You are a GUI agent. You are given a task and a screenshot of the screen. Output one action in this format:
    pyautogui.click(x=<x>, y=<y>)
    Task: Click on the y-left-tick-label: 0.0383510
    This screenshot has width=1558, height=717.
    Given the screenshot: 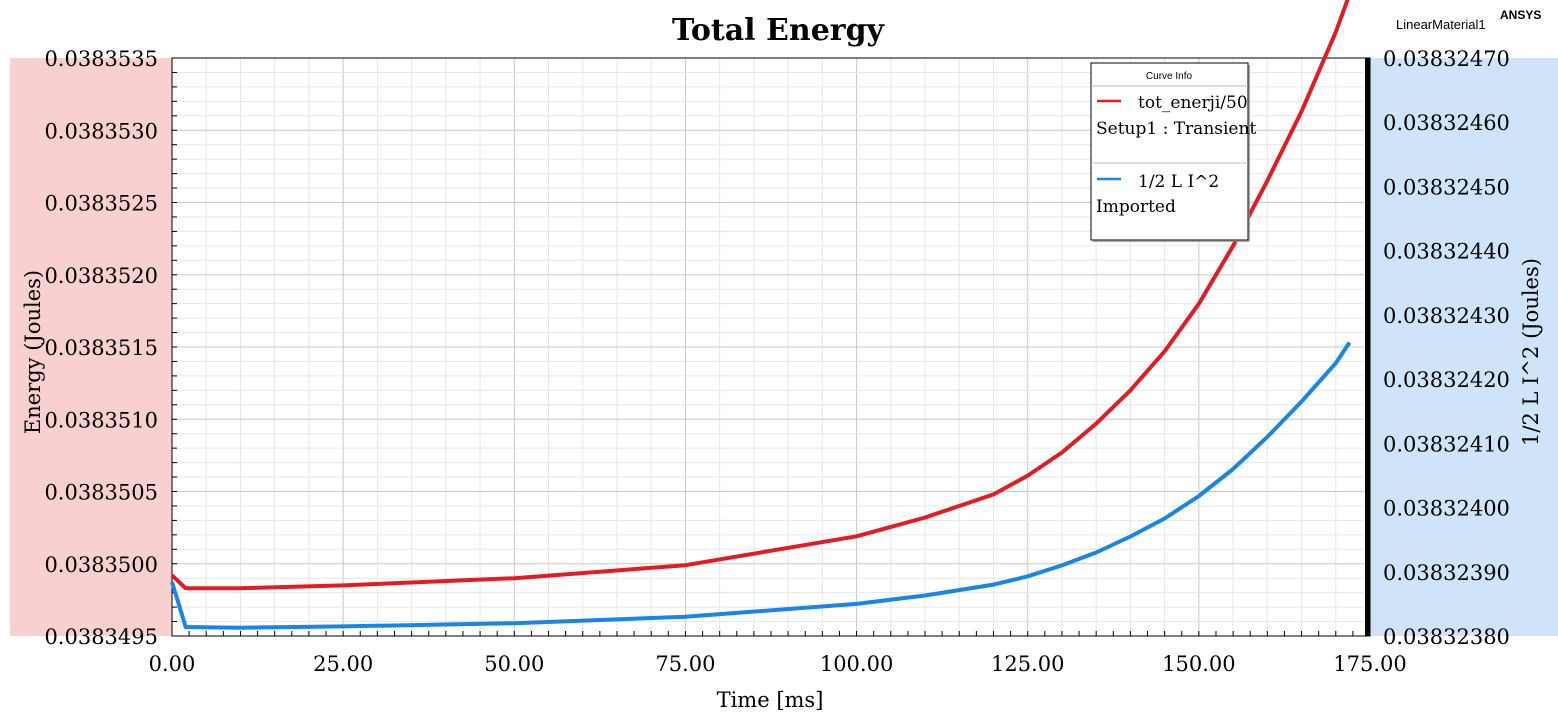 What is the action you would take?
    pyautogui.click(x=101, y=420)
    